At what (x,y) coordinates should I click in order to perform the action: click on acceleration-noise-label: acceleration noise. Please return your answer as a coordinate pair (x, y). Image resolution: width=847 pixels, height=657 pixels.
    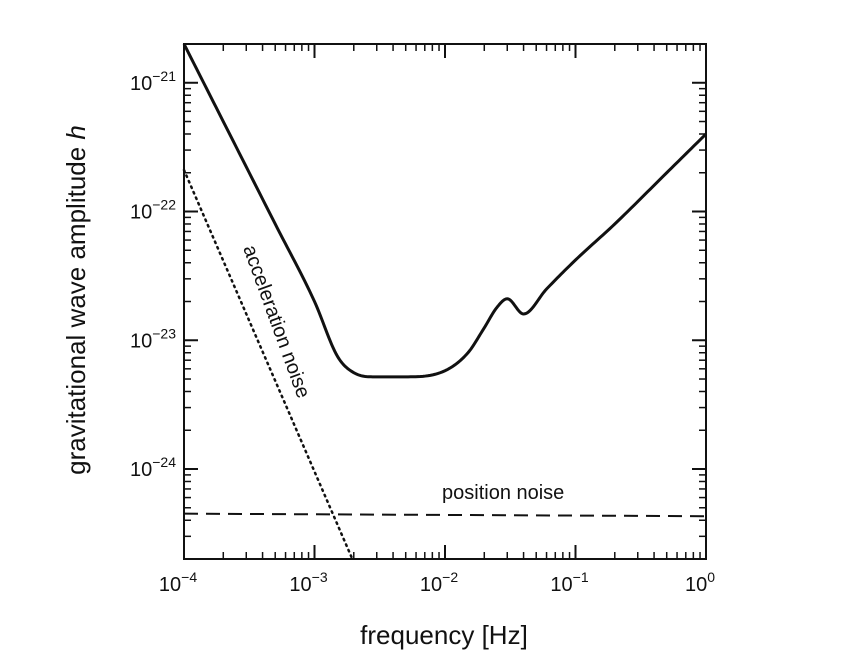
    Looking at the image, I should click on (276, 321).